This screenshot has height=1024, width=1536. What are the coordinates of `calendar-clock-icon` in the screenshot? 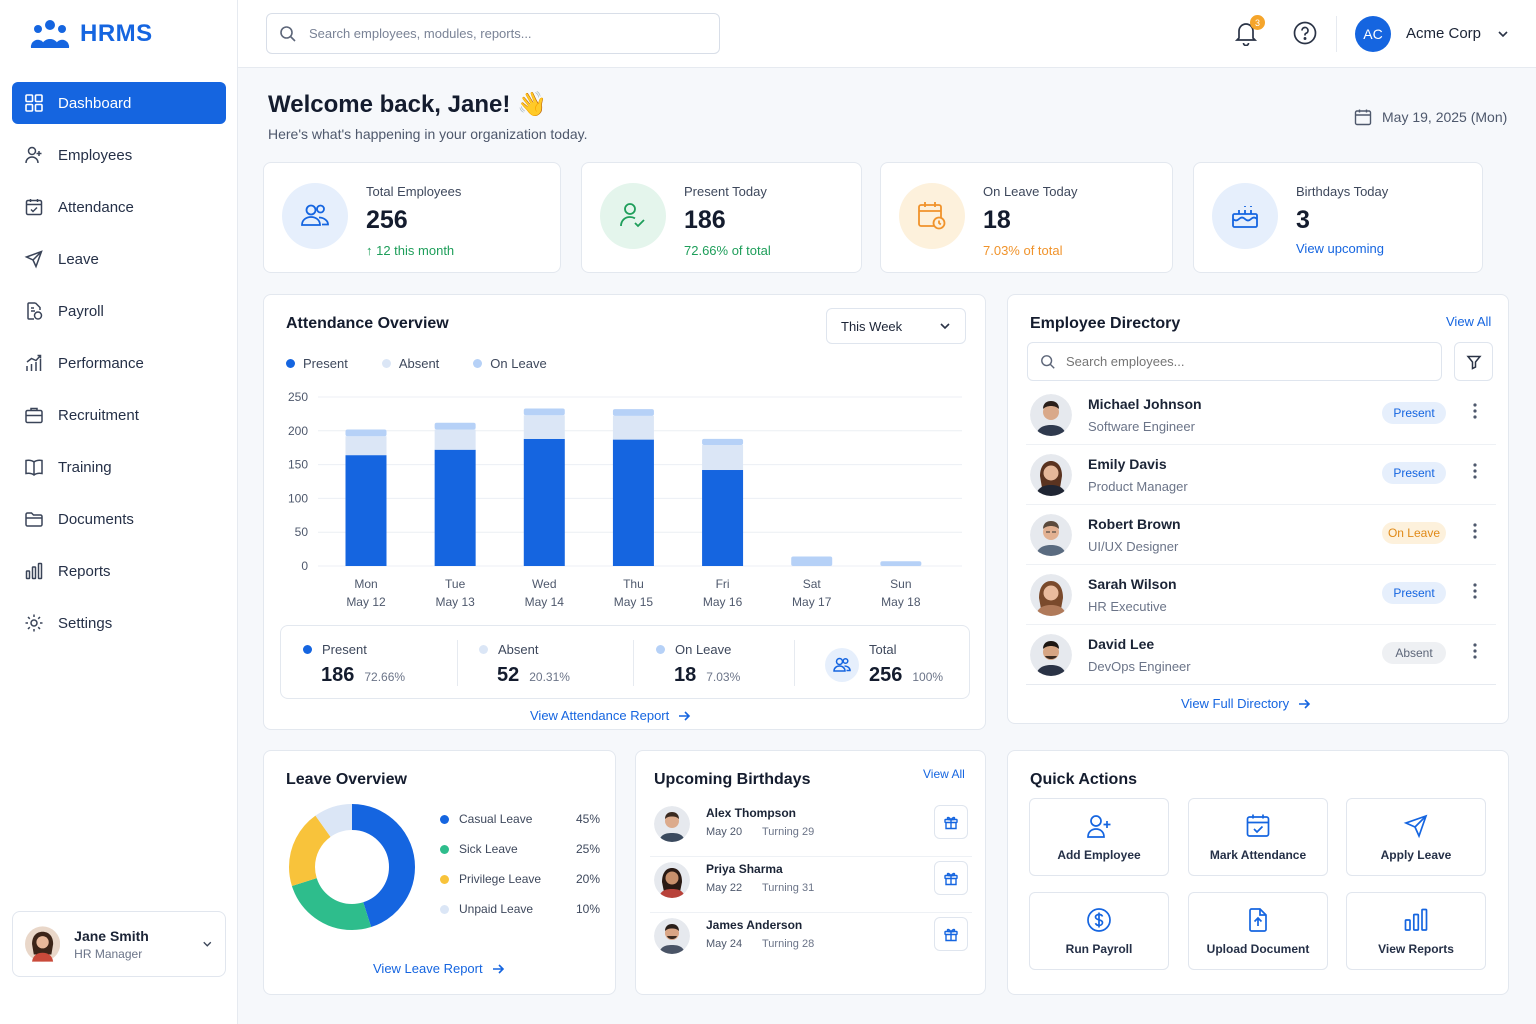 It's located at (932, 216).